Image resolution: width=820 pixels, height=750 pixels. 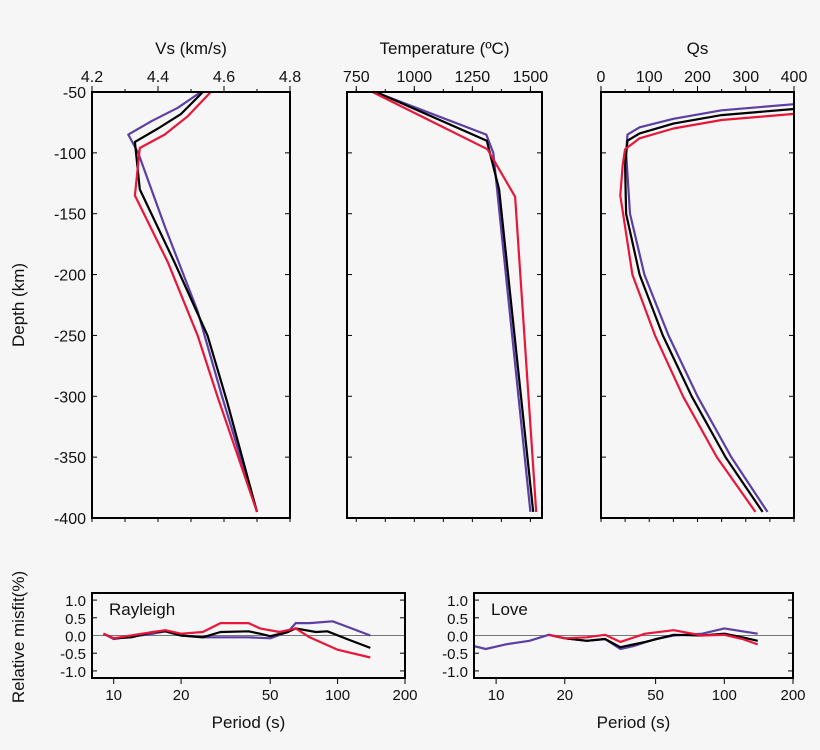 What do you see at coordinates (70, 336) in the screenshot?
I see `y-tick-label: -250` at bounding box center [70, 336].